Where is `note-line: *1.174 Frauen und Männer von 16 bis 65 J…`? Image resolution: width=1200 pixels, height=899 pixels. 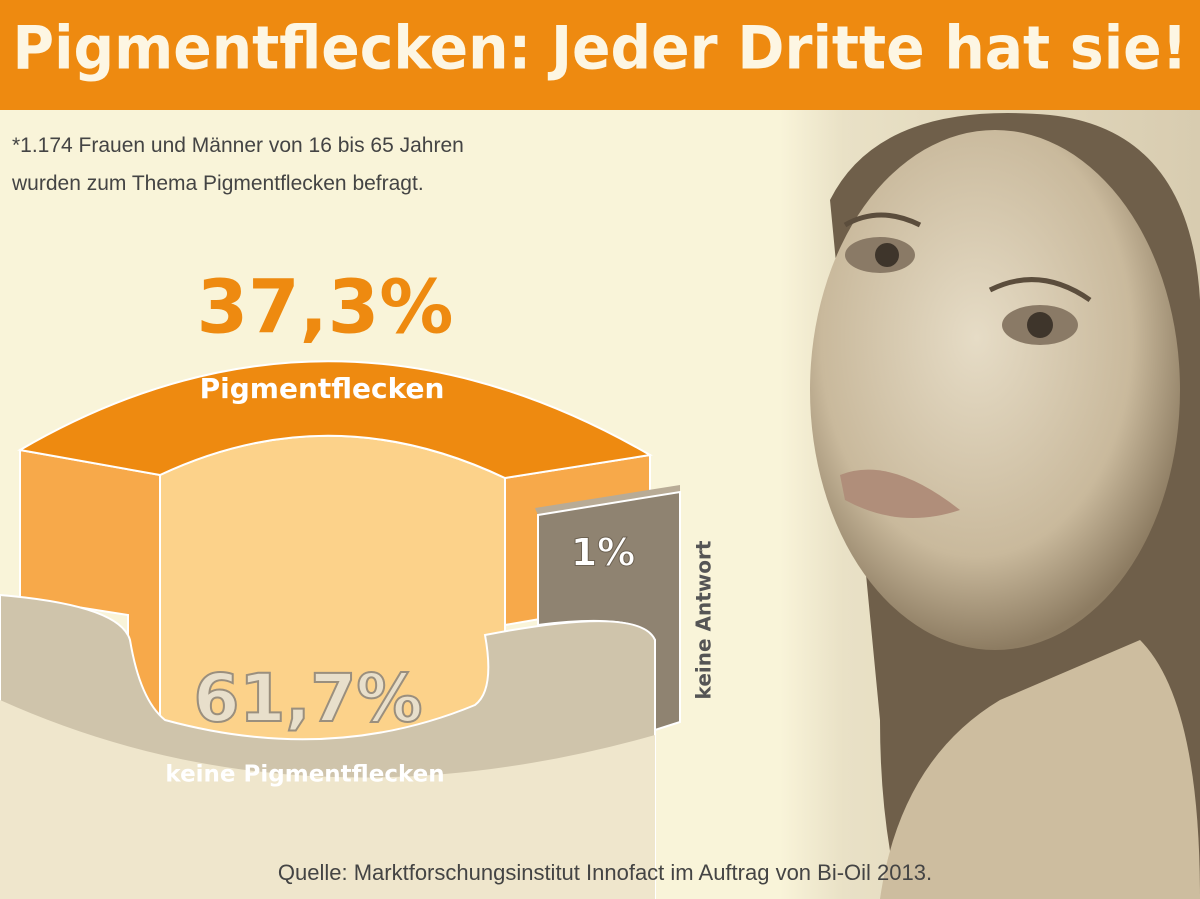
note-line: *1.174 Frauen und Männer von 16 bis 65 J… is located at coordinates (238, 145).